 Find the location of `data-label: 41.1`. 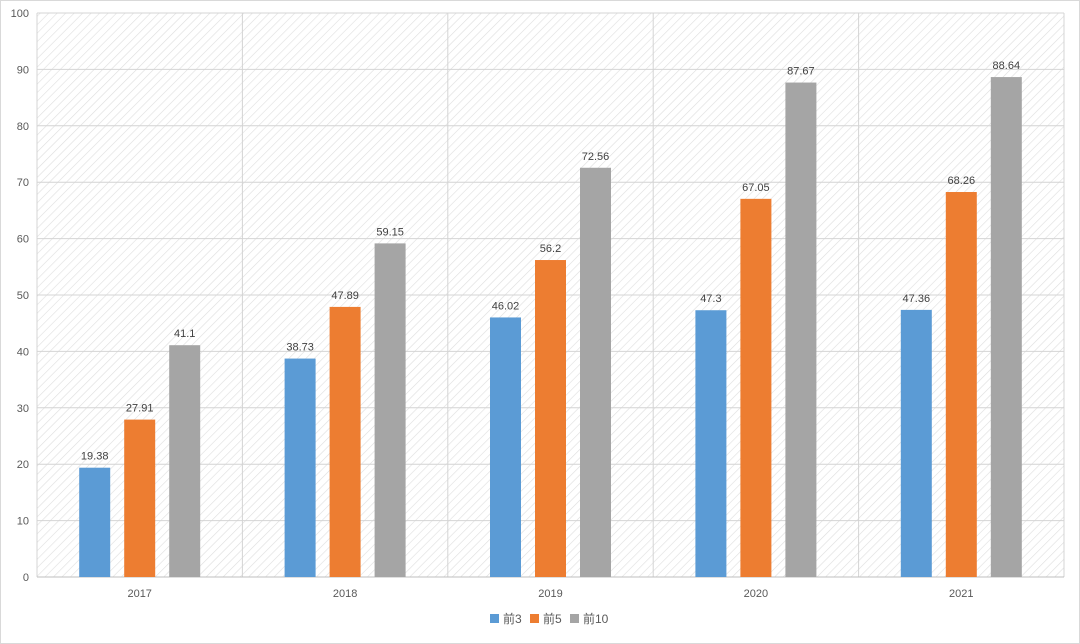

data-label: 41.1 is located at coordinates (184, 334).